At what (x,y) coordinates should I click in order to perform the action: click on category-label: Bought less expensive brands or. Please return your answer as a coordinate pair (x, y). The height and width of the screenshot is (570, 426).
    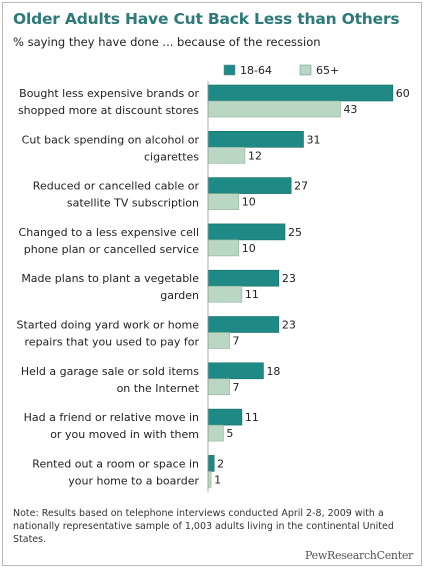
    Looking at the image, I should click on (109, 93).